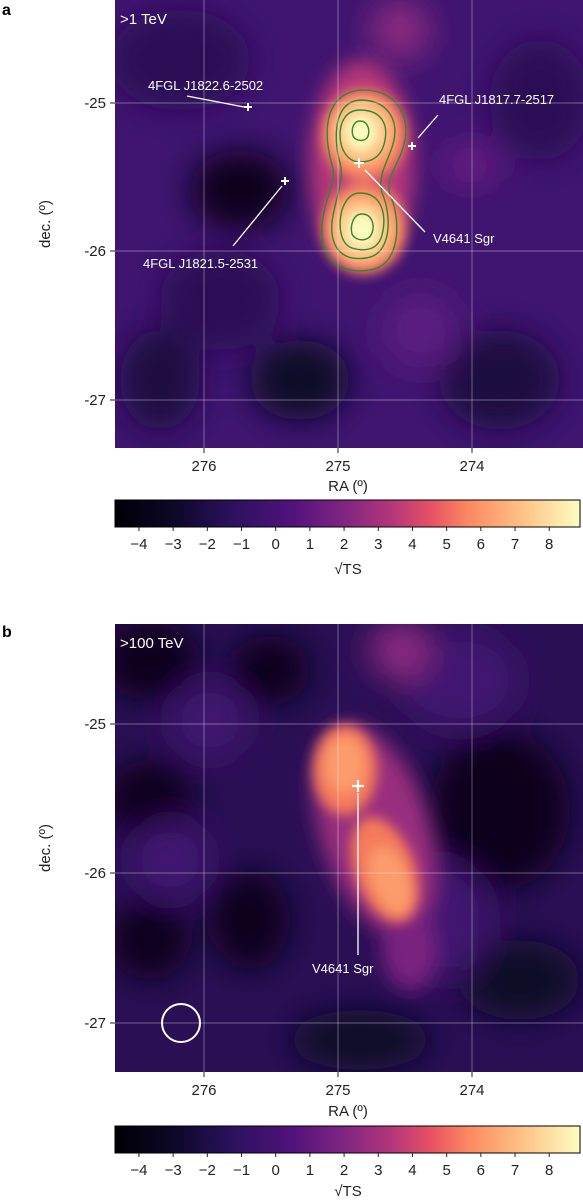  Describe the element at coordinates (152, 643) in the screenshot. I see `panel-b-energy-label: >100 TeV` at that location.